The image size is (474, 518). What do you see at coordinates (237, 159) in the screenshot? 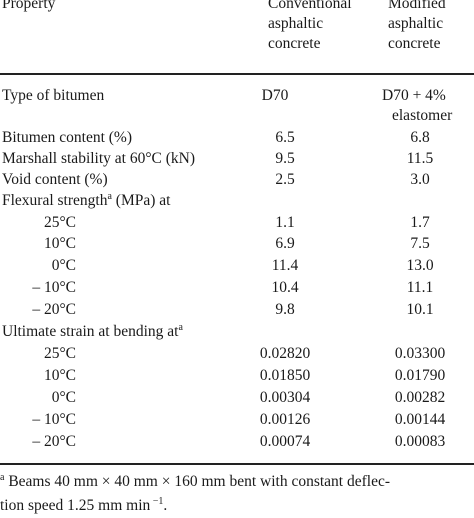
I see `table-row: Marshall stability at 60°C (kN) 9.5 11.5` at bounding box center [237, 159].